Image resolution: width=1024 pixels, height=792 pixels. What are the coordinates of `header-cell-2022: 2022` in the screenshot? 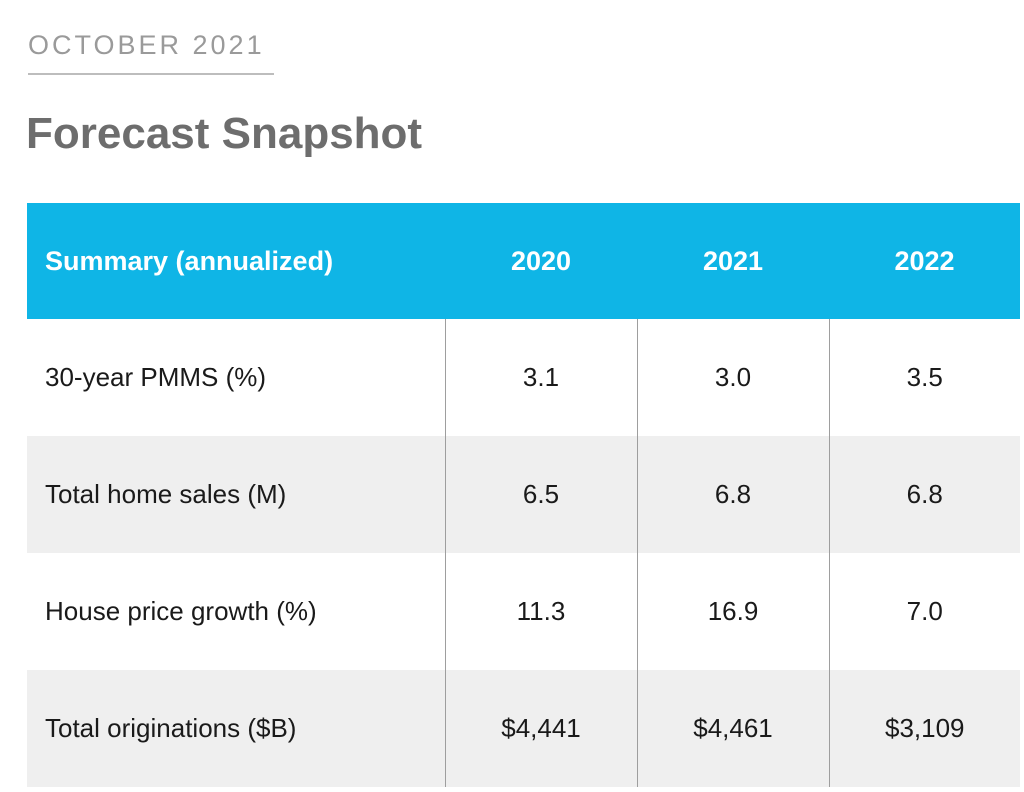 It's located at (924, 260).